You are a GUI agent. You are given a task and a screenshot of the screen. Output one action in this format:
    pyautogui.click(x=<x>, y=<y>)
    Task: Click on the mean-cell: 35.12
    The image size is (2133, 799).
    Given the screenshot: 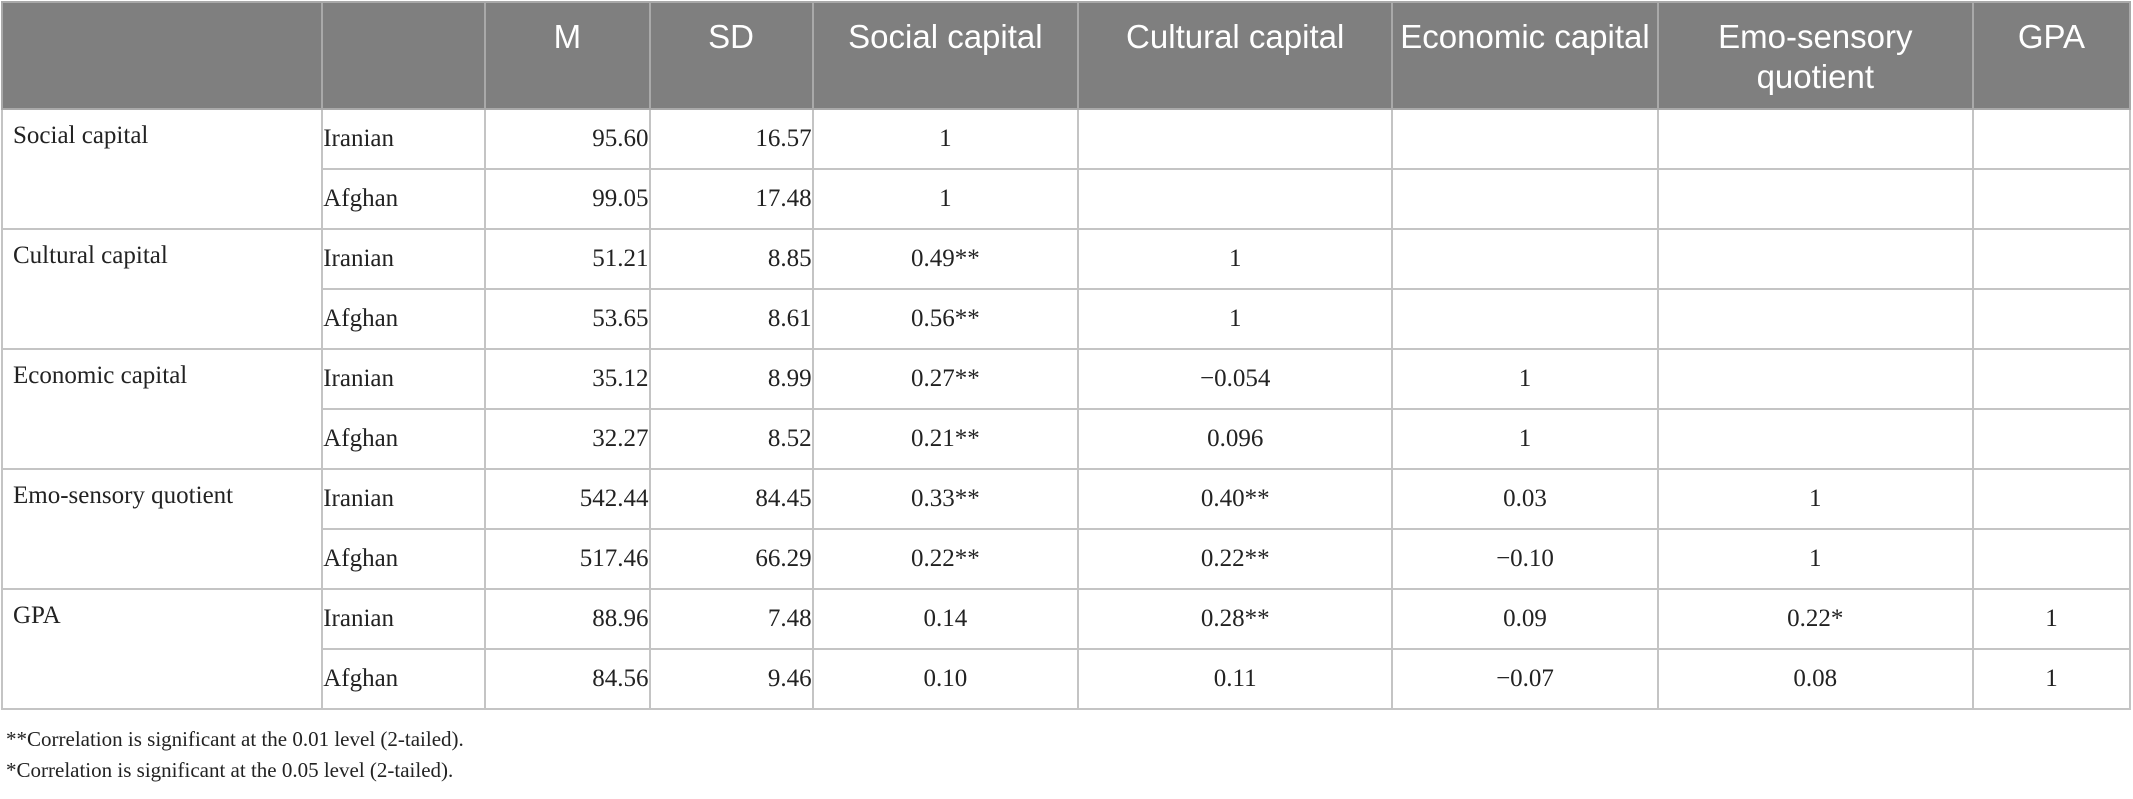 What is the action you would take?
    pyautogui.click(x=567, y=379)
    